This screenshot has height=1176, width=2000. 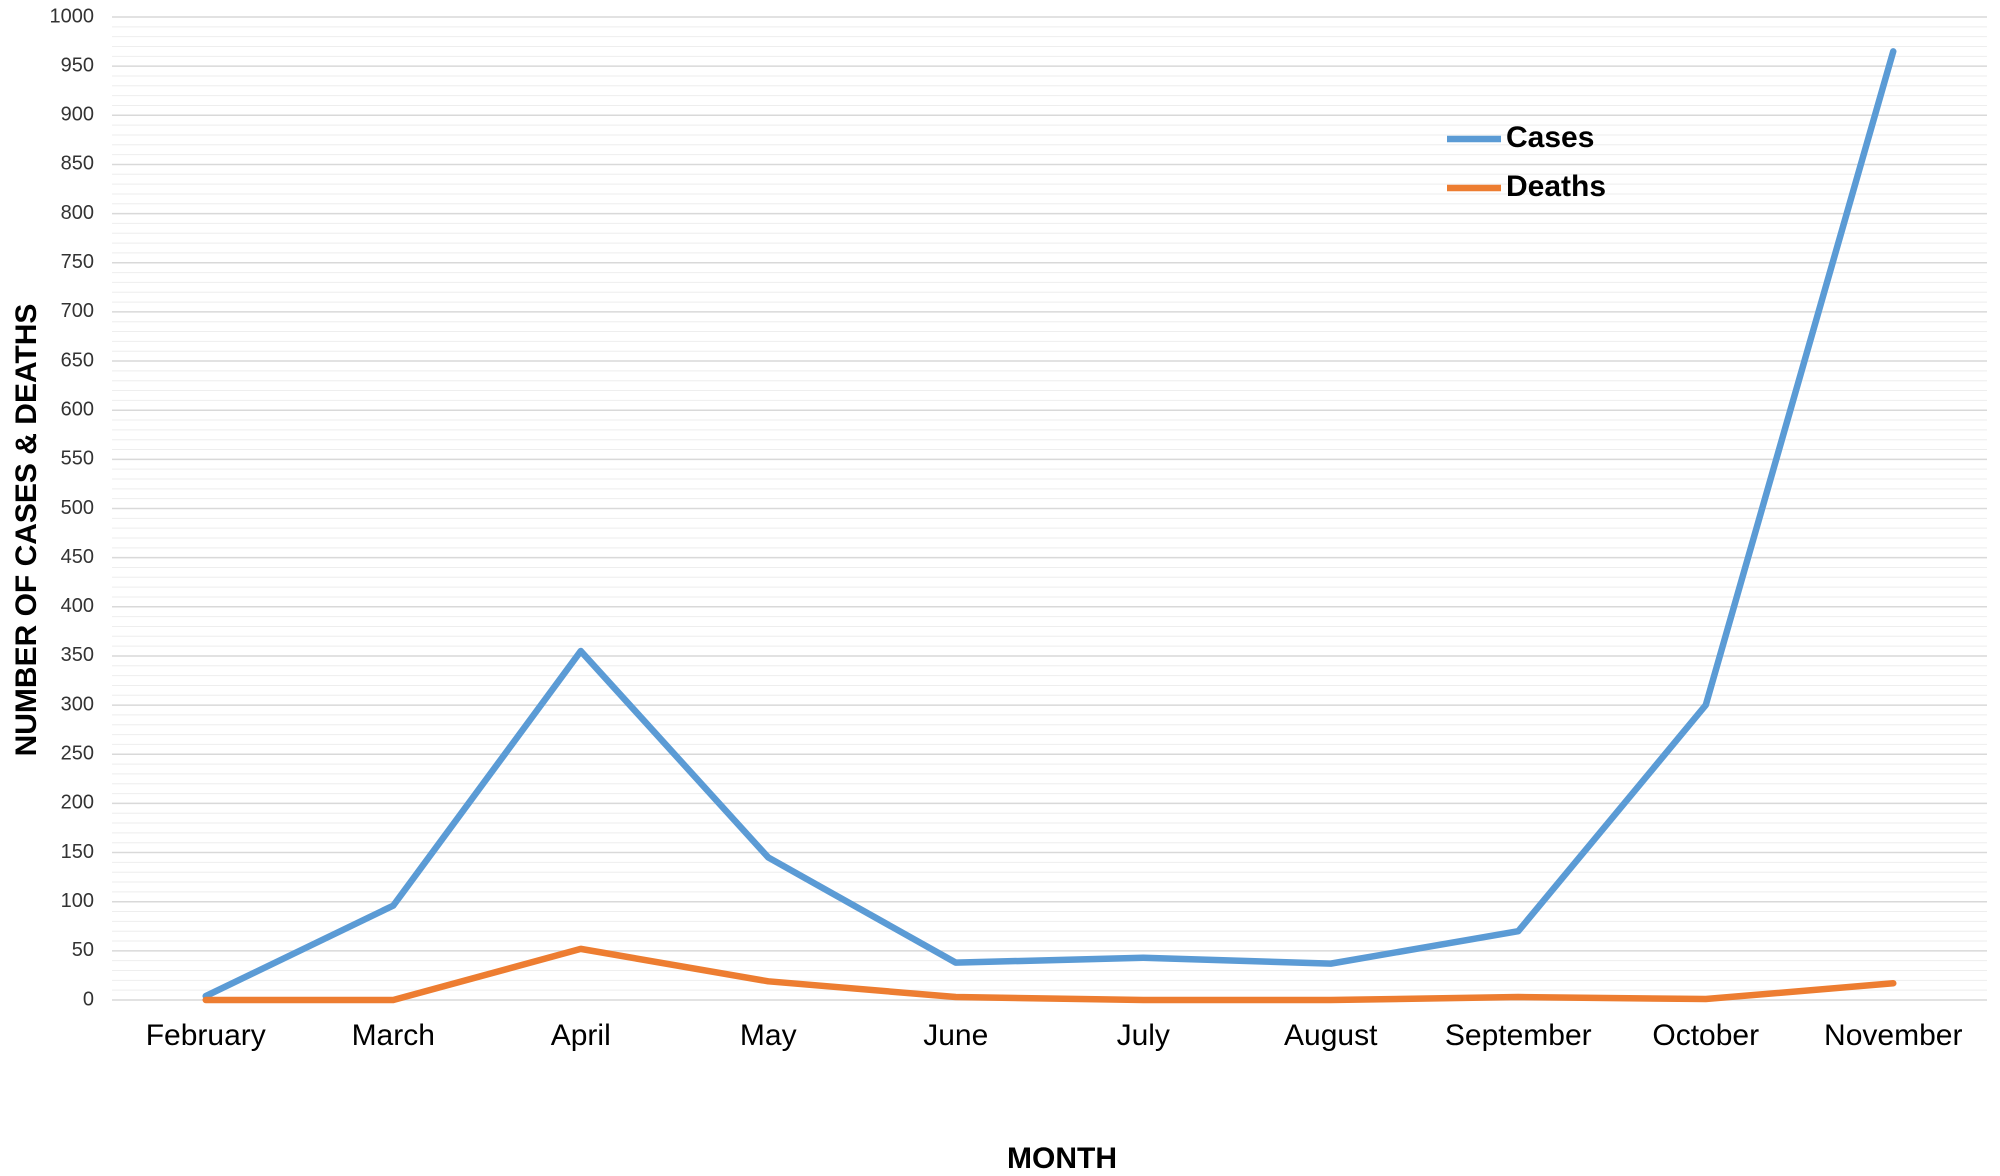 What do you see at coordinates (77, 311) in the screenshot?
I see `y-tick-label: 700` at bounding box center [77, 311].